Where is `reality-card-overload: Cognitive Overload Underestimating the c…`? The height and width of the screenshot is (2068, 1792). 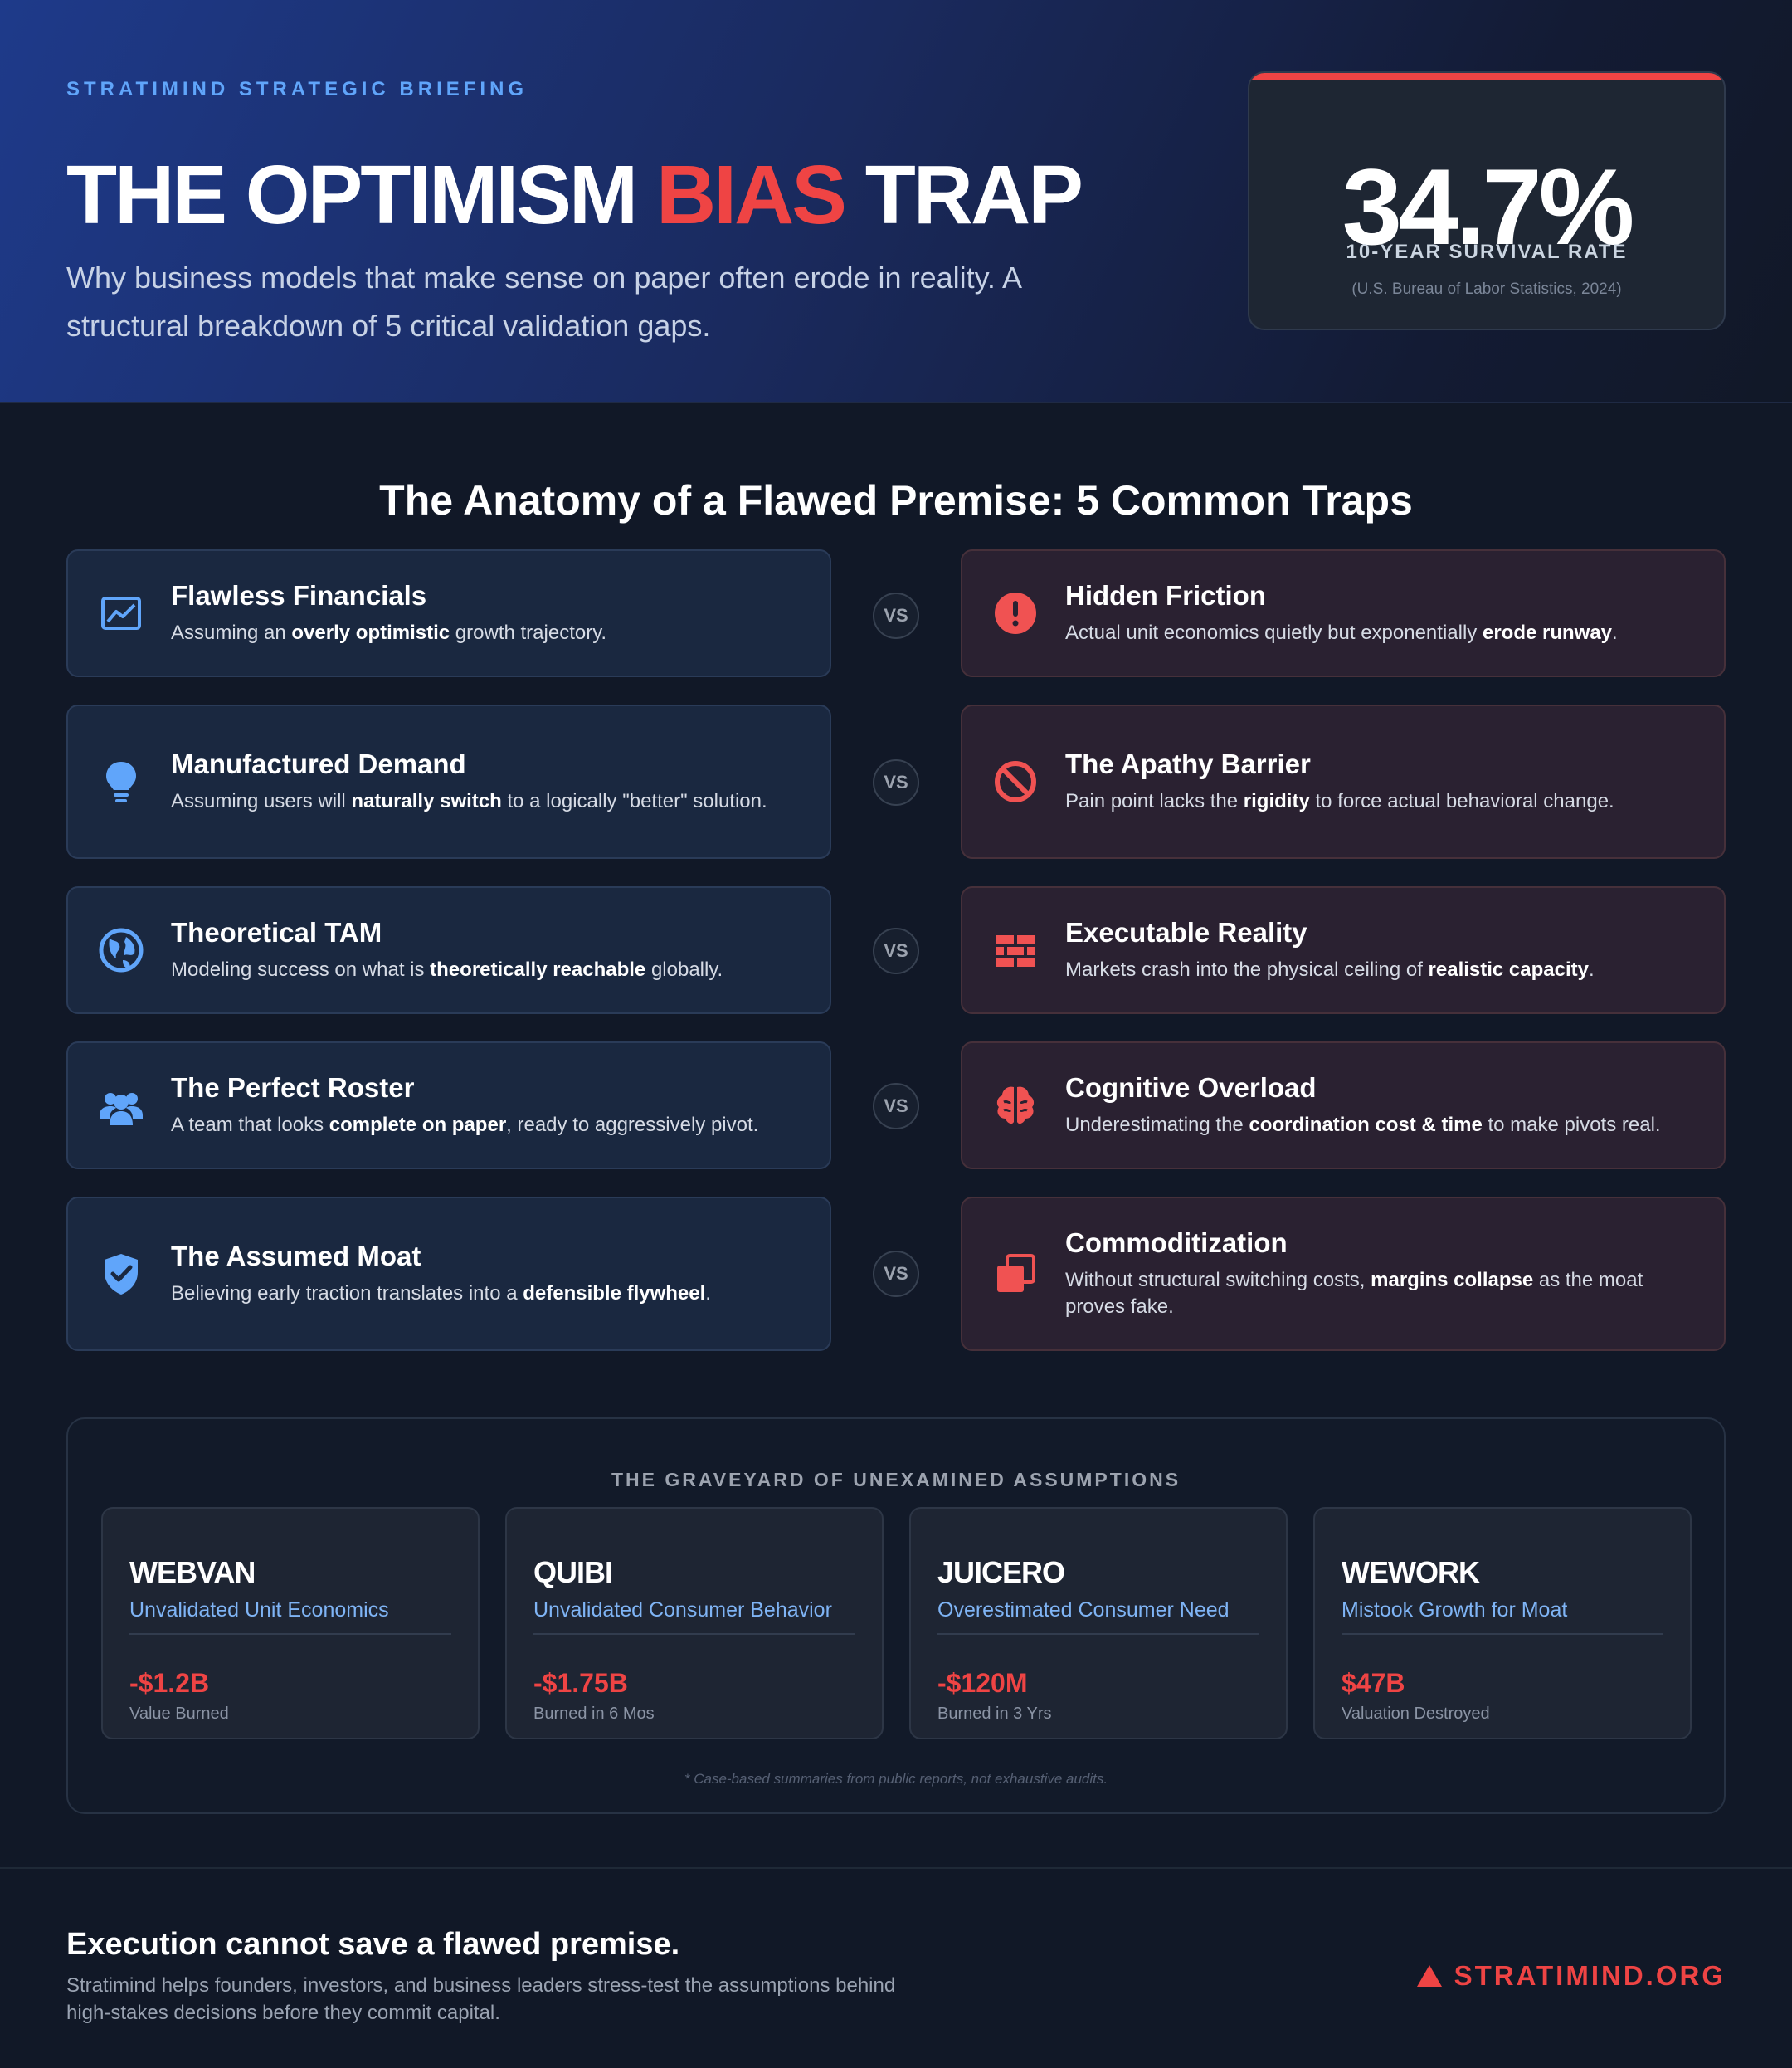
reality-card-overload: Cognitive Overload Underestimating the c… is located at coordinates (1343, 1105).